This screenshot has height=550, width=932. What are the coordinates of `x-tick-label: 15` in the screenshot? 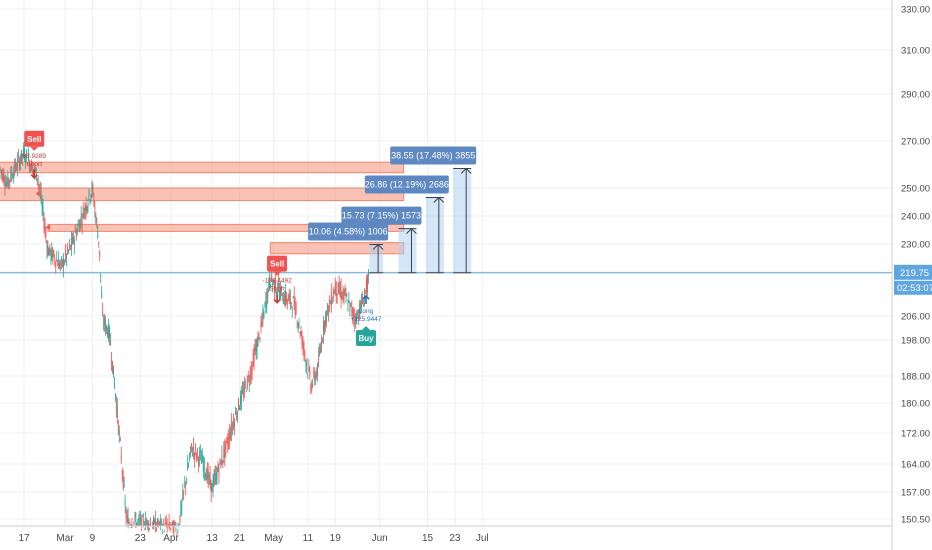 It's located at (428, 538).